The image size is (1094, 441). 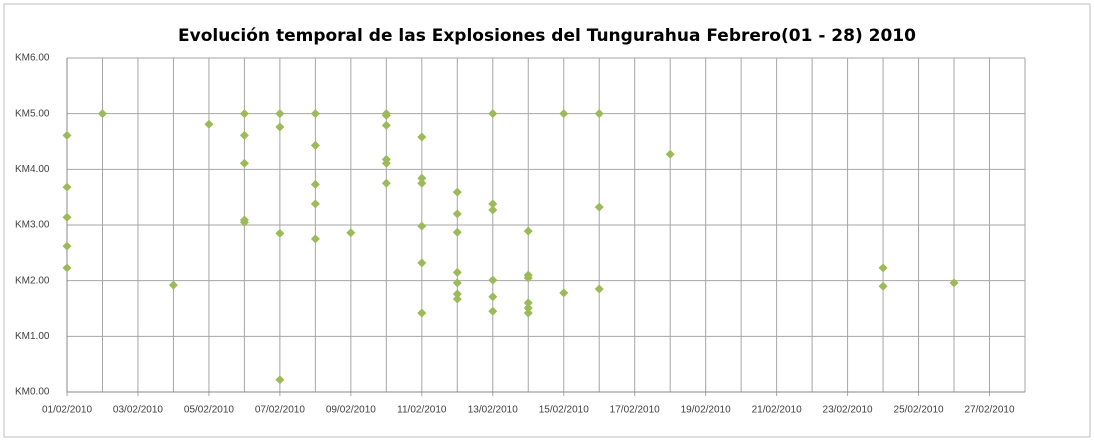 I want to click on x-tick-label: 25/02/2010, so click(x=919, y=410).